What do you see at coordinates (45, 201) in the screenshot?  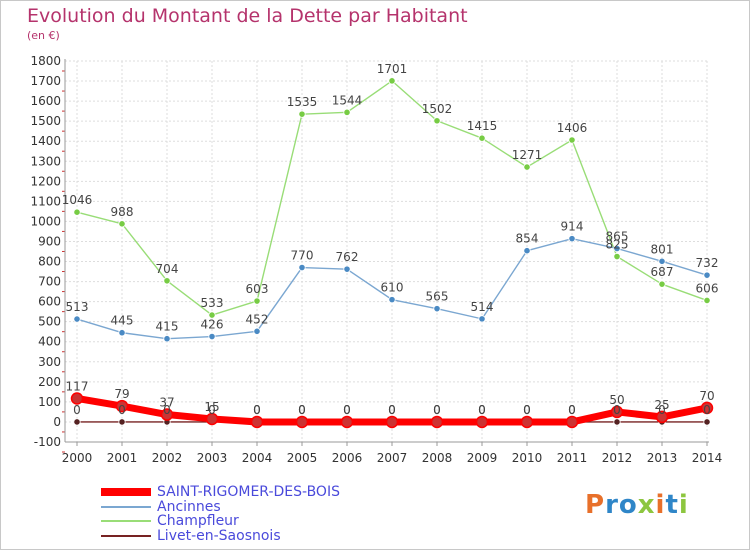 I see `y-tick-label: 1100` at bounding box center [45, 201].